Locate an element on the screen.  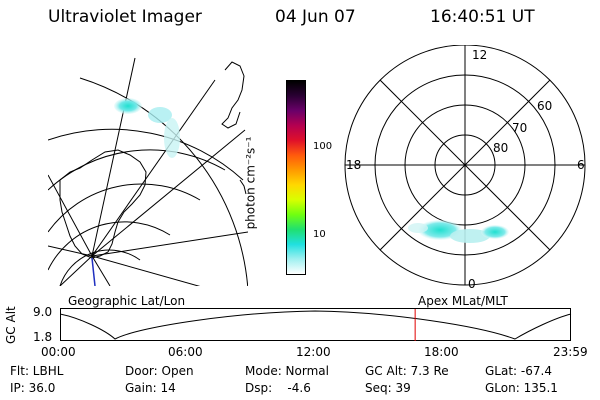
colorbar-label: photon cm⁻²s⁻¹ is located at coordinates (250, 183).